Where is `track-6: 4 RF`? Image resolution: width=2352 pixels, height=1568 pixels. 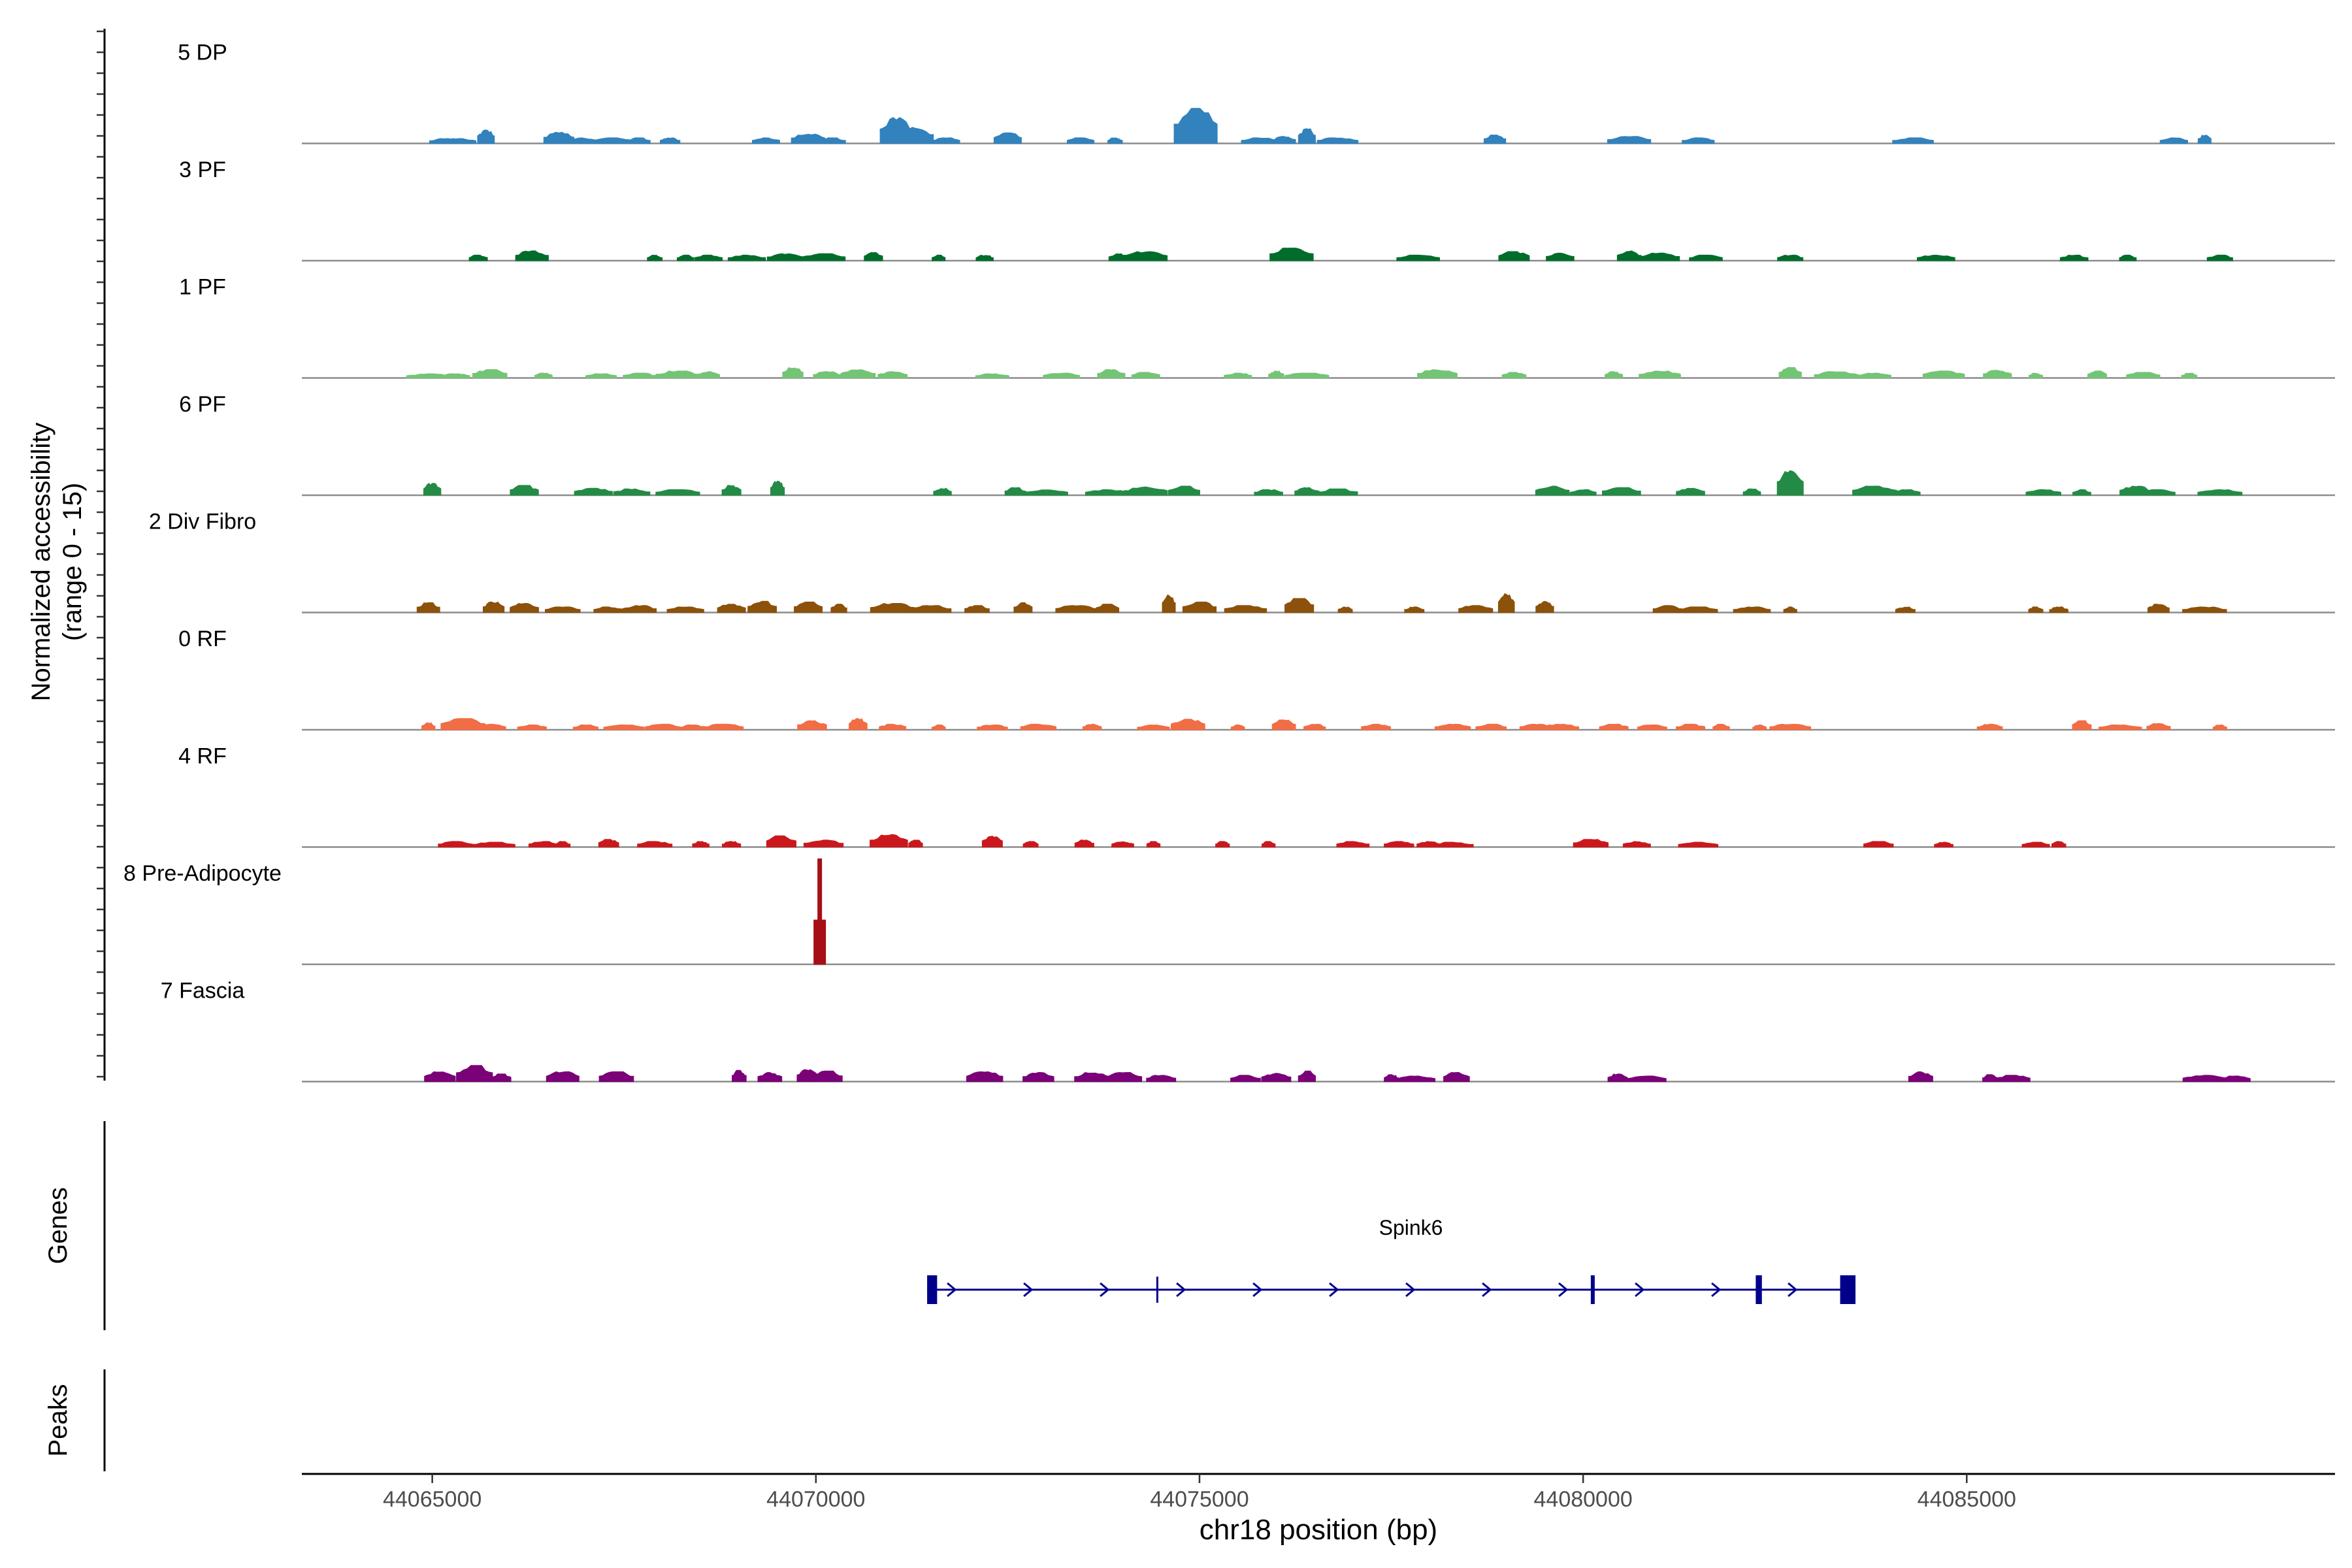 track-6: 4 RF is located at coordinates (1256, 796).